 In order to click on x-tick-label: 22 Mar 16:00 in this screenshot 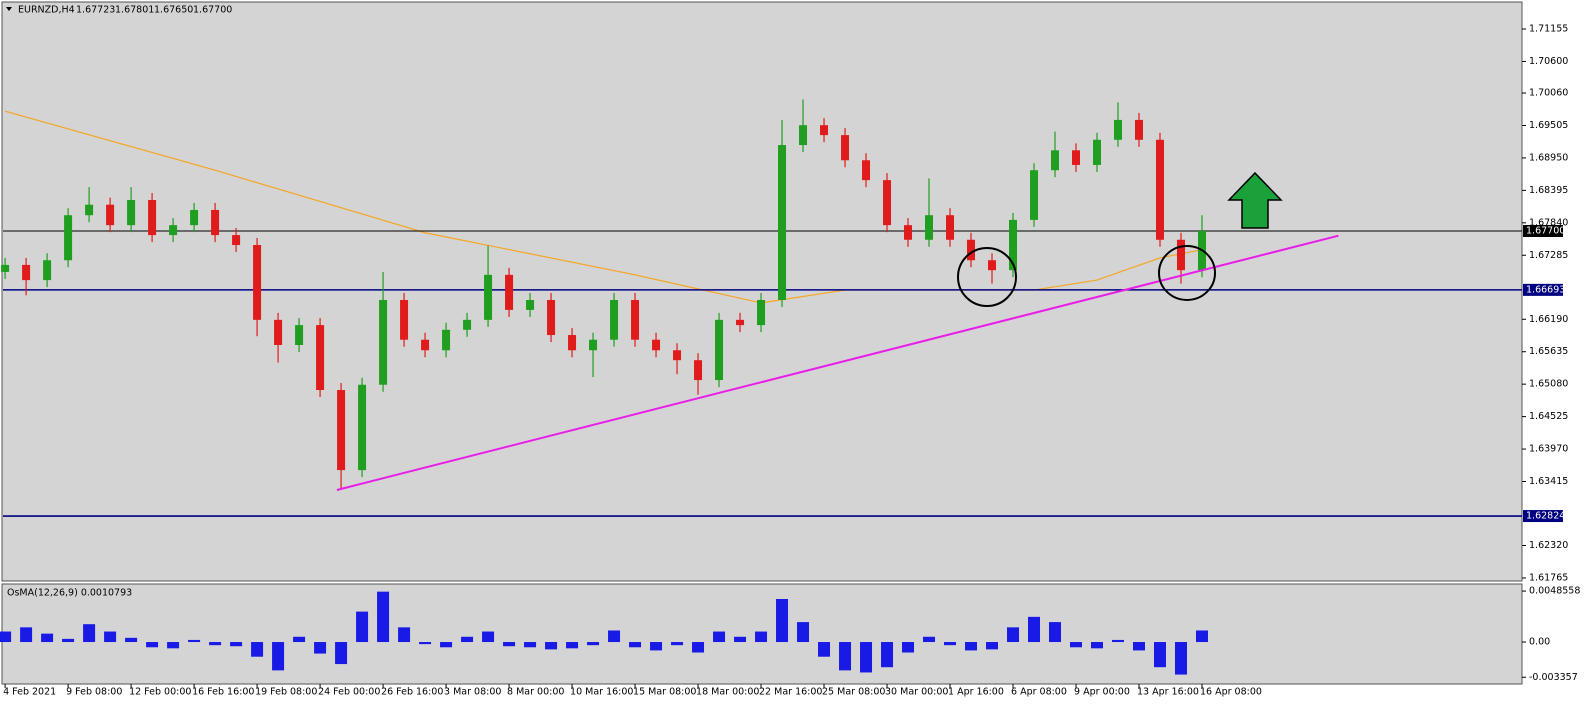, I will do `click(790, 692)`.